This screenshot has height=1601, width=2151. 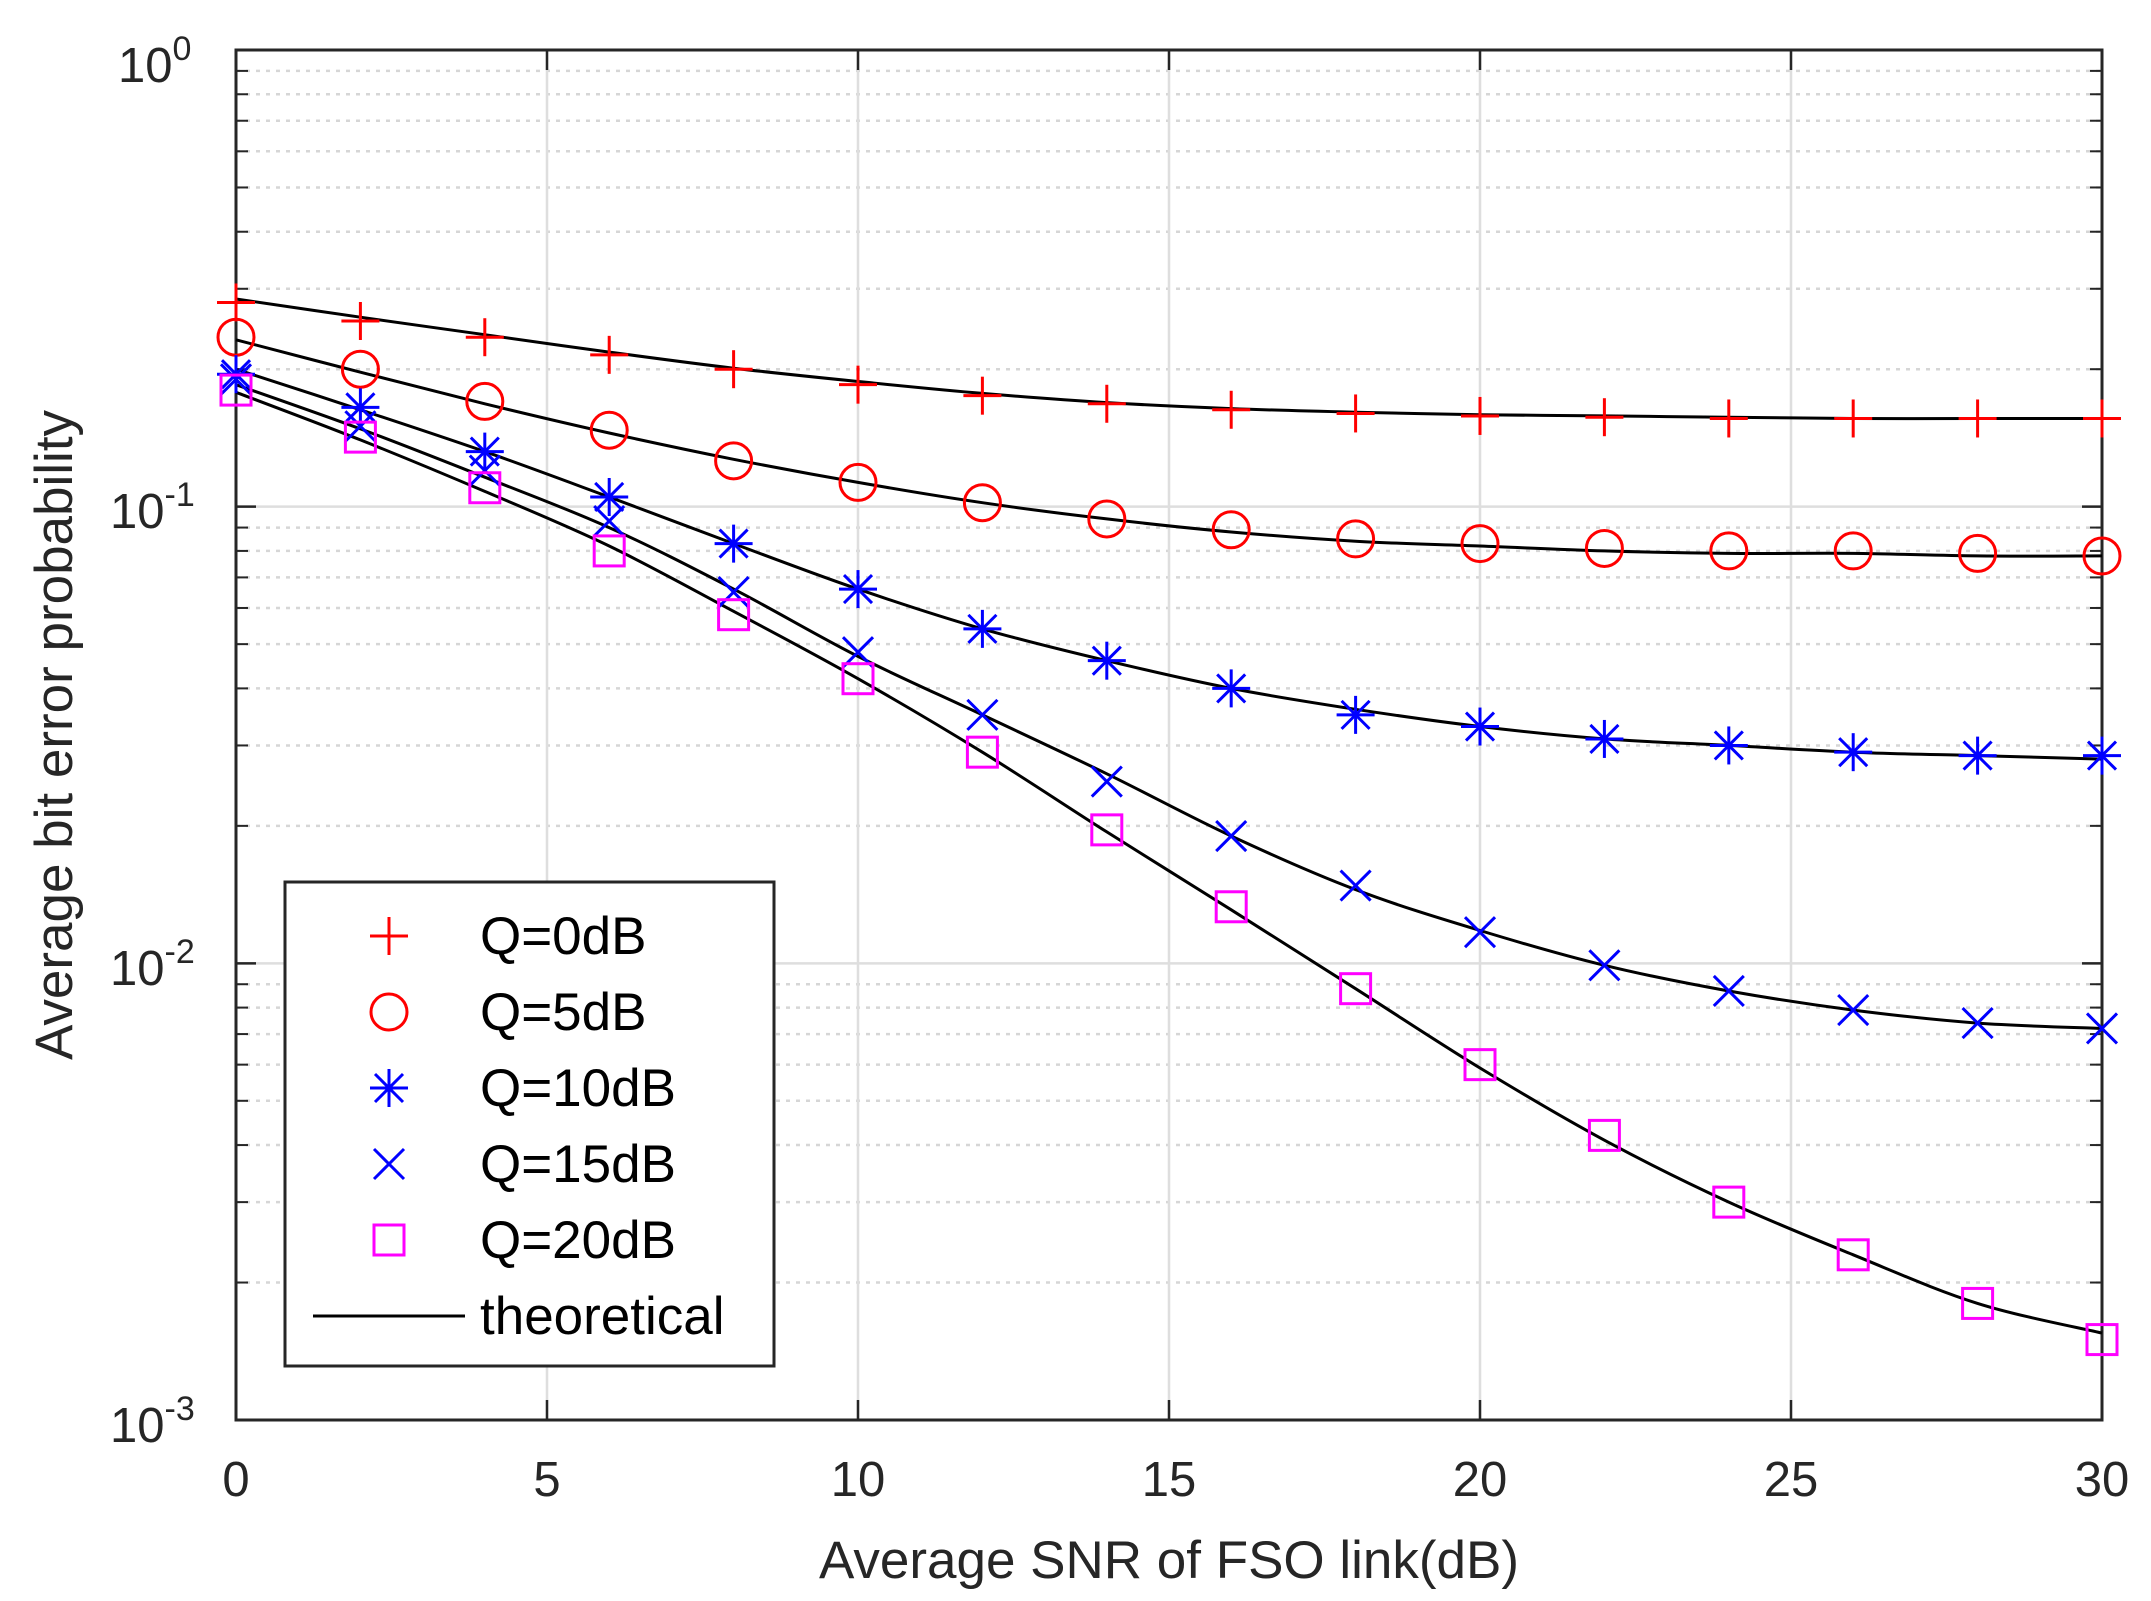 What do you see at coordinates (578, 1164) in the screenshot?
I see `legend-label-q15: Q=15dB` at bounding box center [578, 1164].